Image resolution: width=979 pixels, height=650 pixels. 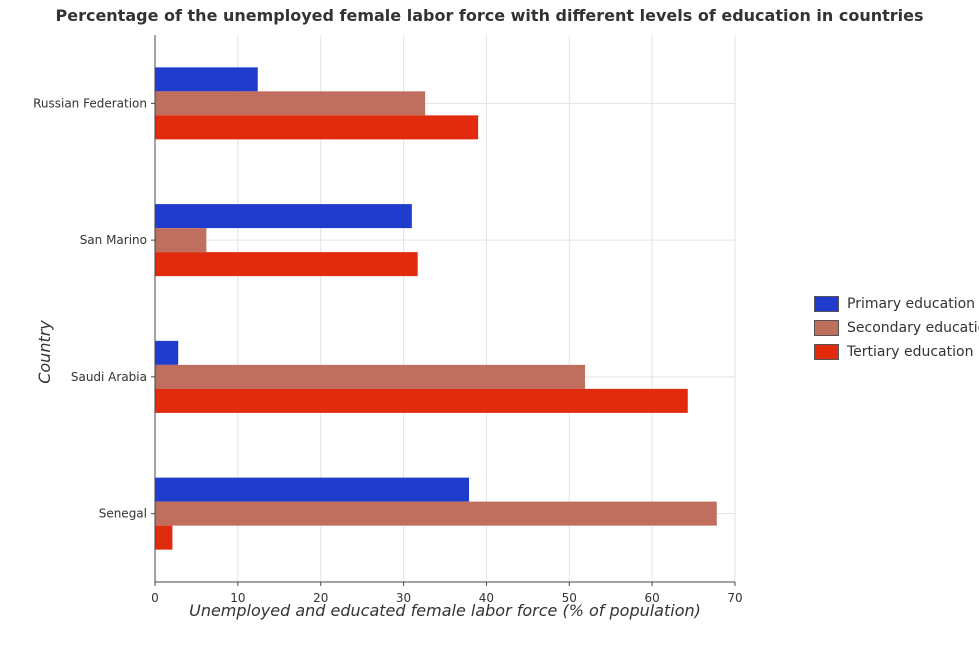 I want to click on x-tick-label: 60, so click(x=652, y=598).